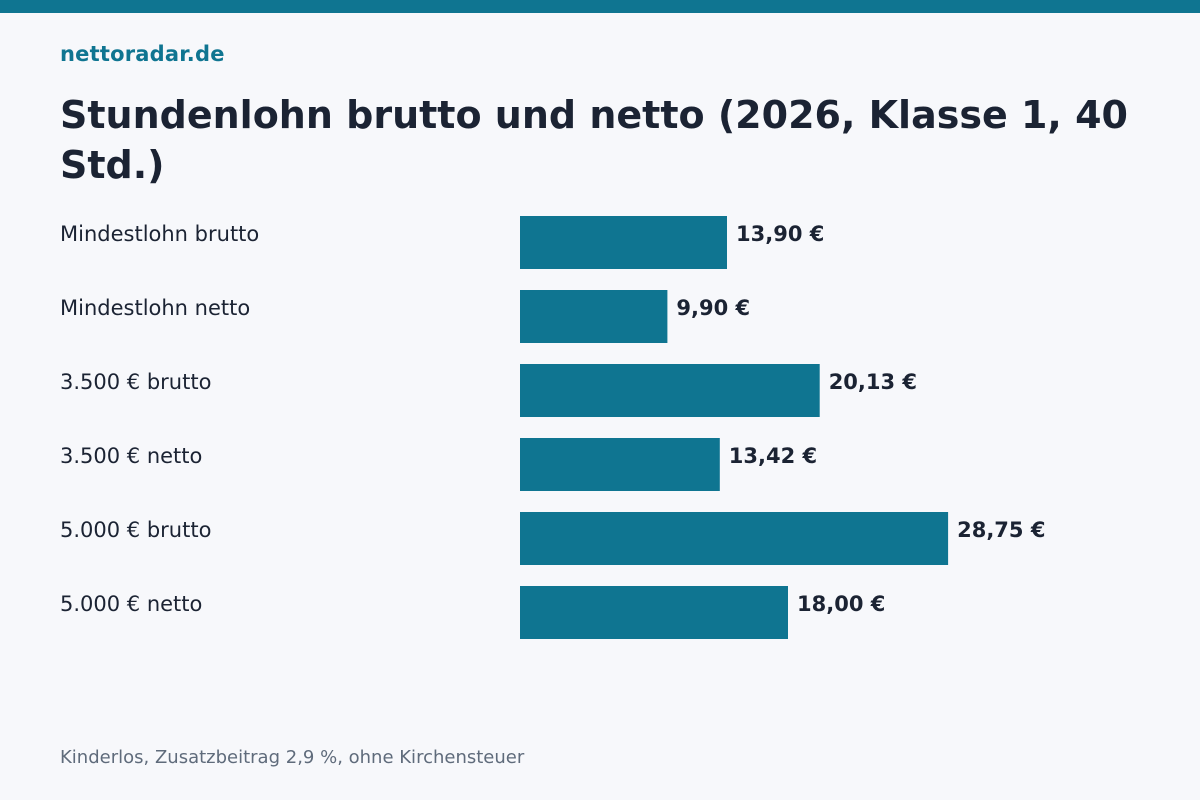 This screenshot has width=1200, height=800. Describe the element at coordinates (873, 382) in the screenshot. I see `value-label: 20,13 €` at that location.